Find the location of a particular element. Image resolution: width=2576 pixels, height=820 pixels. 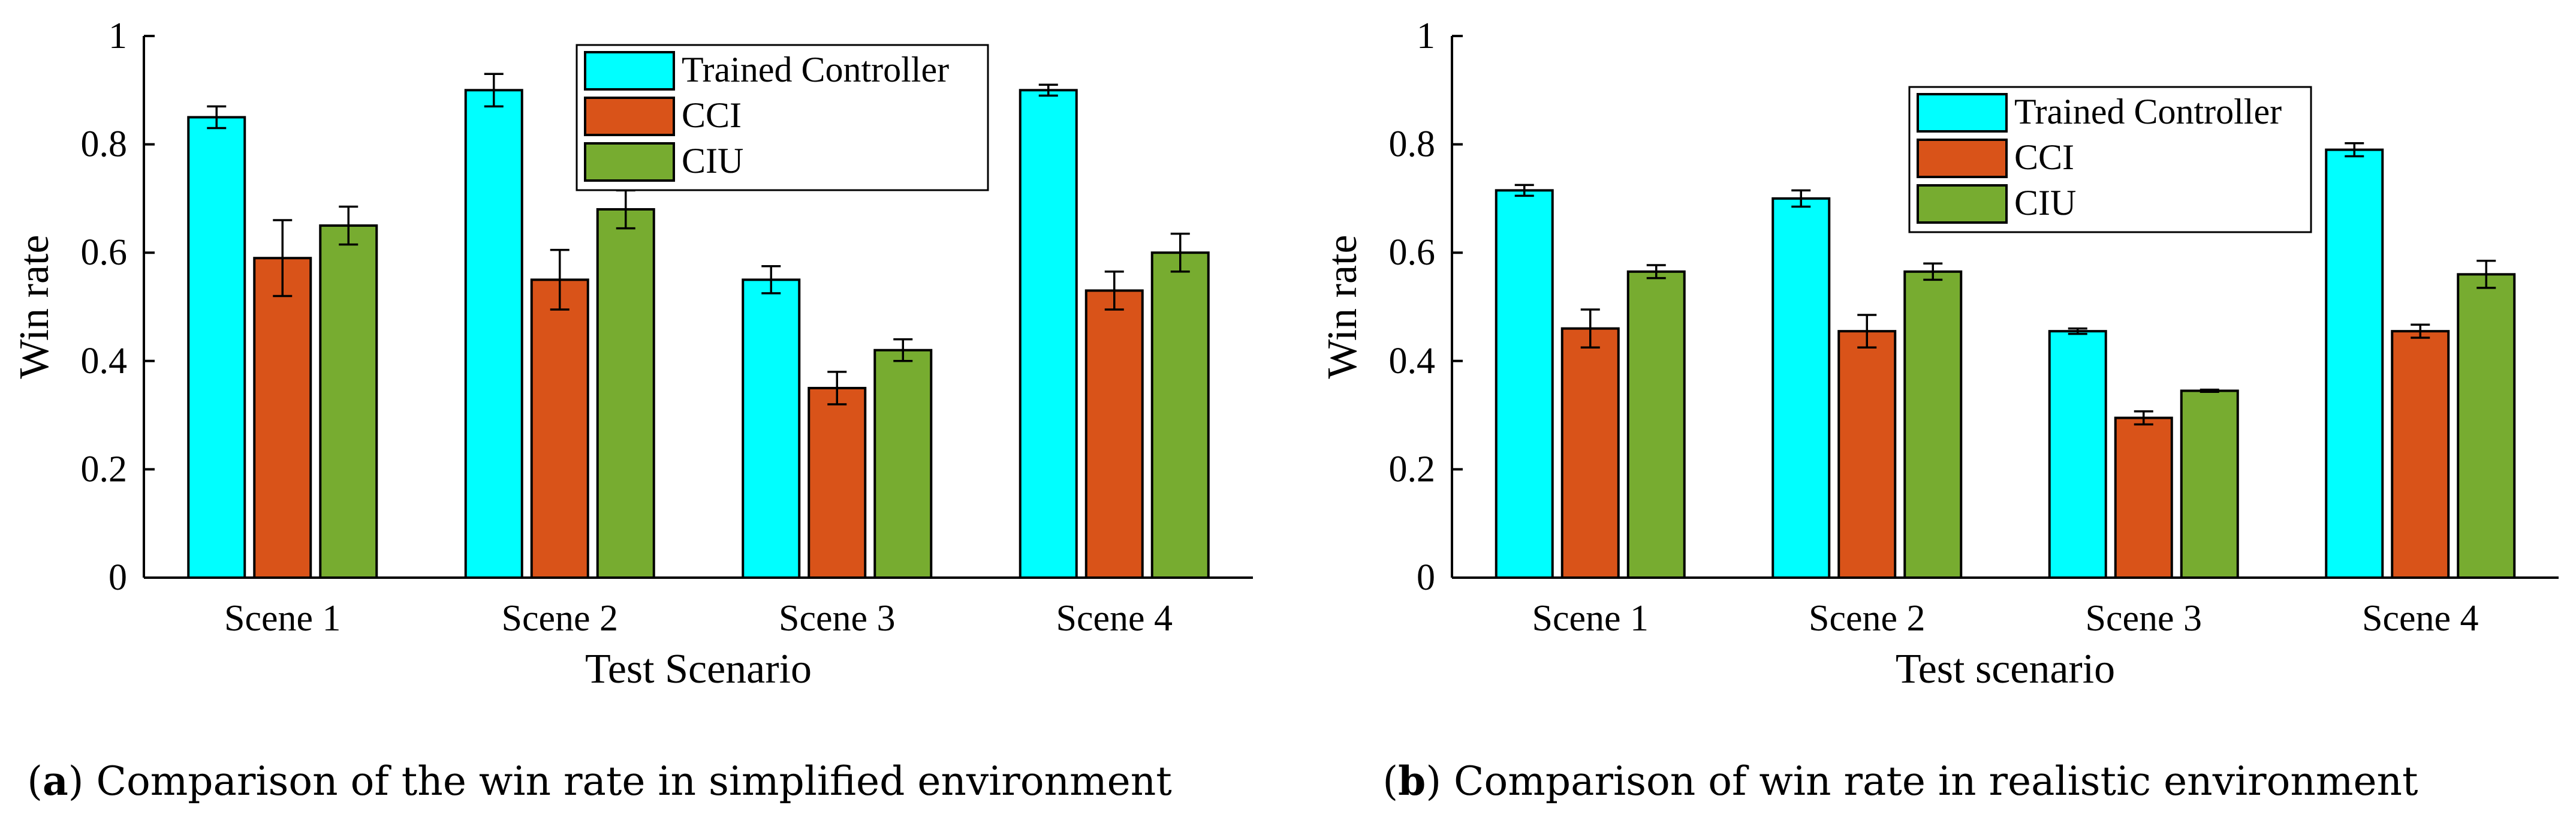

caption-a-label: a is located at coordinates (56, 781).